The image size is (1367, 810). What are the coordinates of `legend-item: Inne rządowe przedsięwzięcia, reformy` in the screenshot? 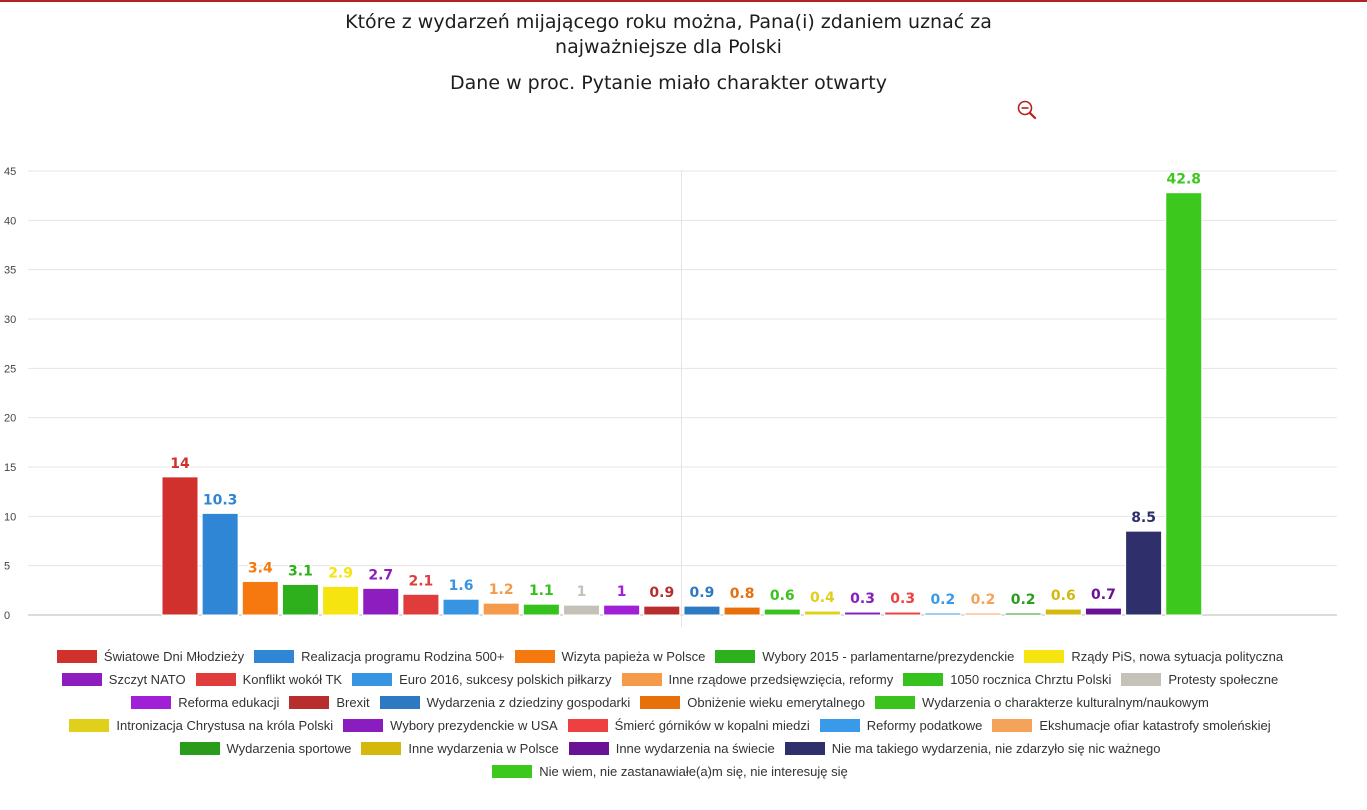 It's located at (757, 679).